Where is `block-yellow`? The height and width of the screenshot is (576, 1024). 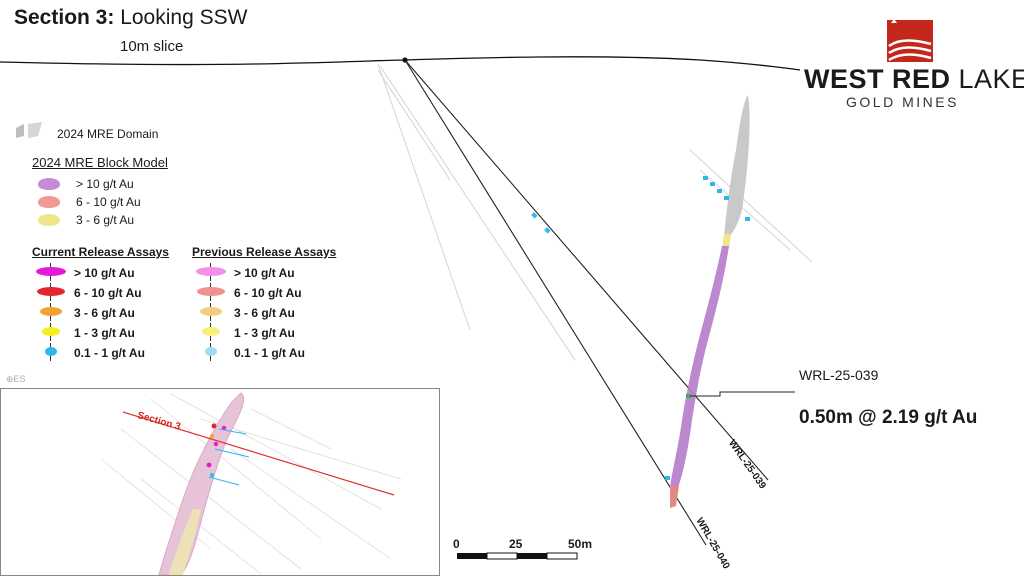
block-yellow is located at coordinates (726, 241).